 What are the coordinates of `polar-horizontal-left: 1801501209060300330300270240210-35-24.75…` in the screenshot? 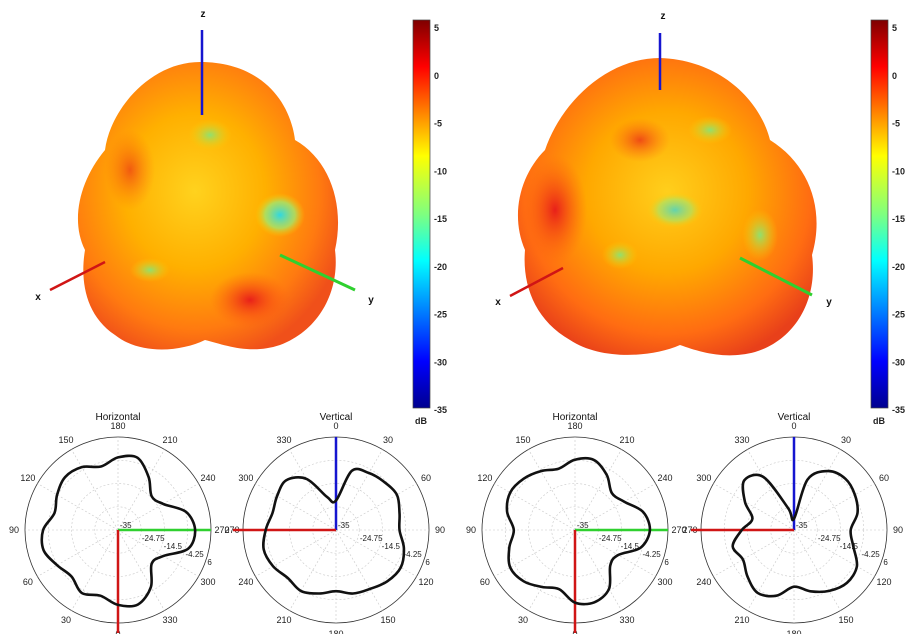 It's located at (119, 523).